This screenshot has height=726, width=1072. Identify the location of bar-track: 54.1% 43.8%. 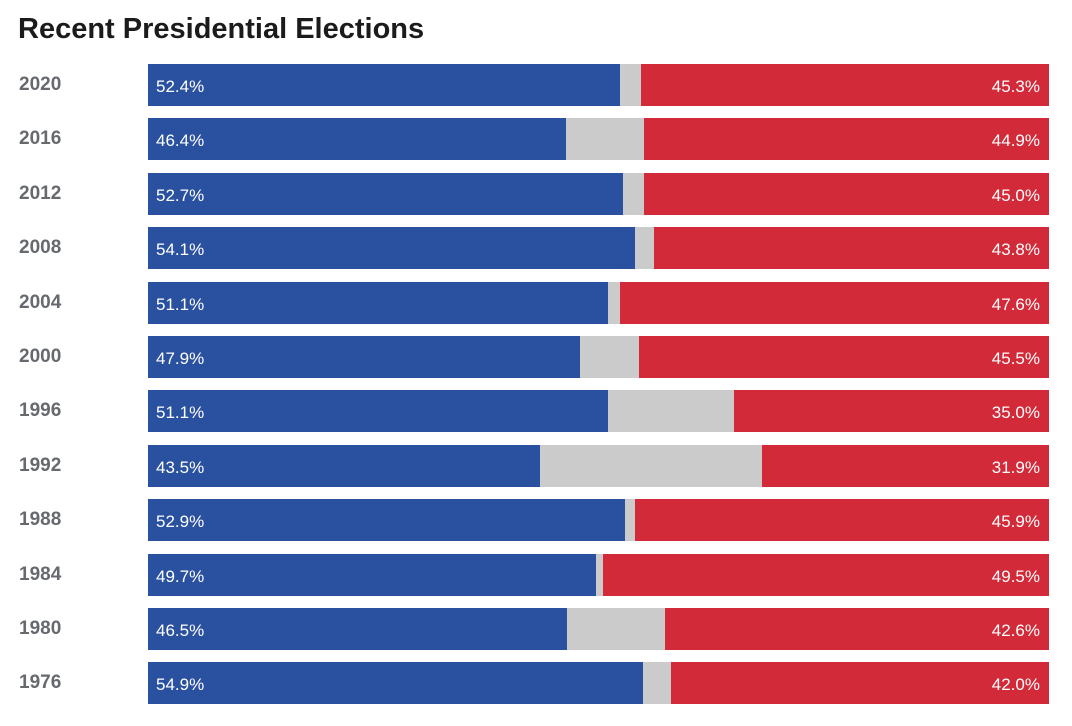
(598, 248).